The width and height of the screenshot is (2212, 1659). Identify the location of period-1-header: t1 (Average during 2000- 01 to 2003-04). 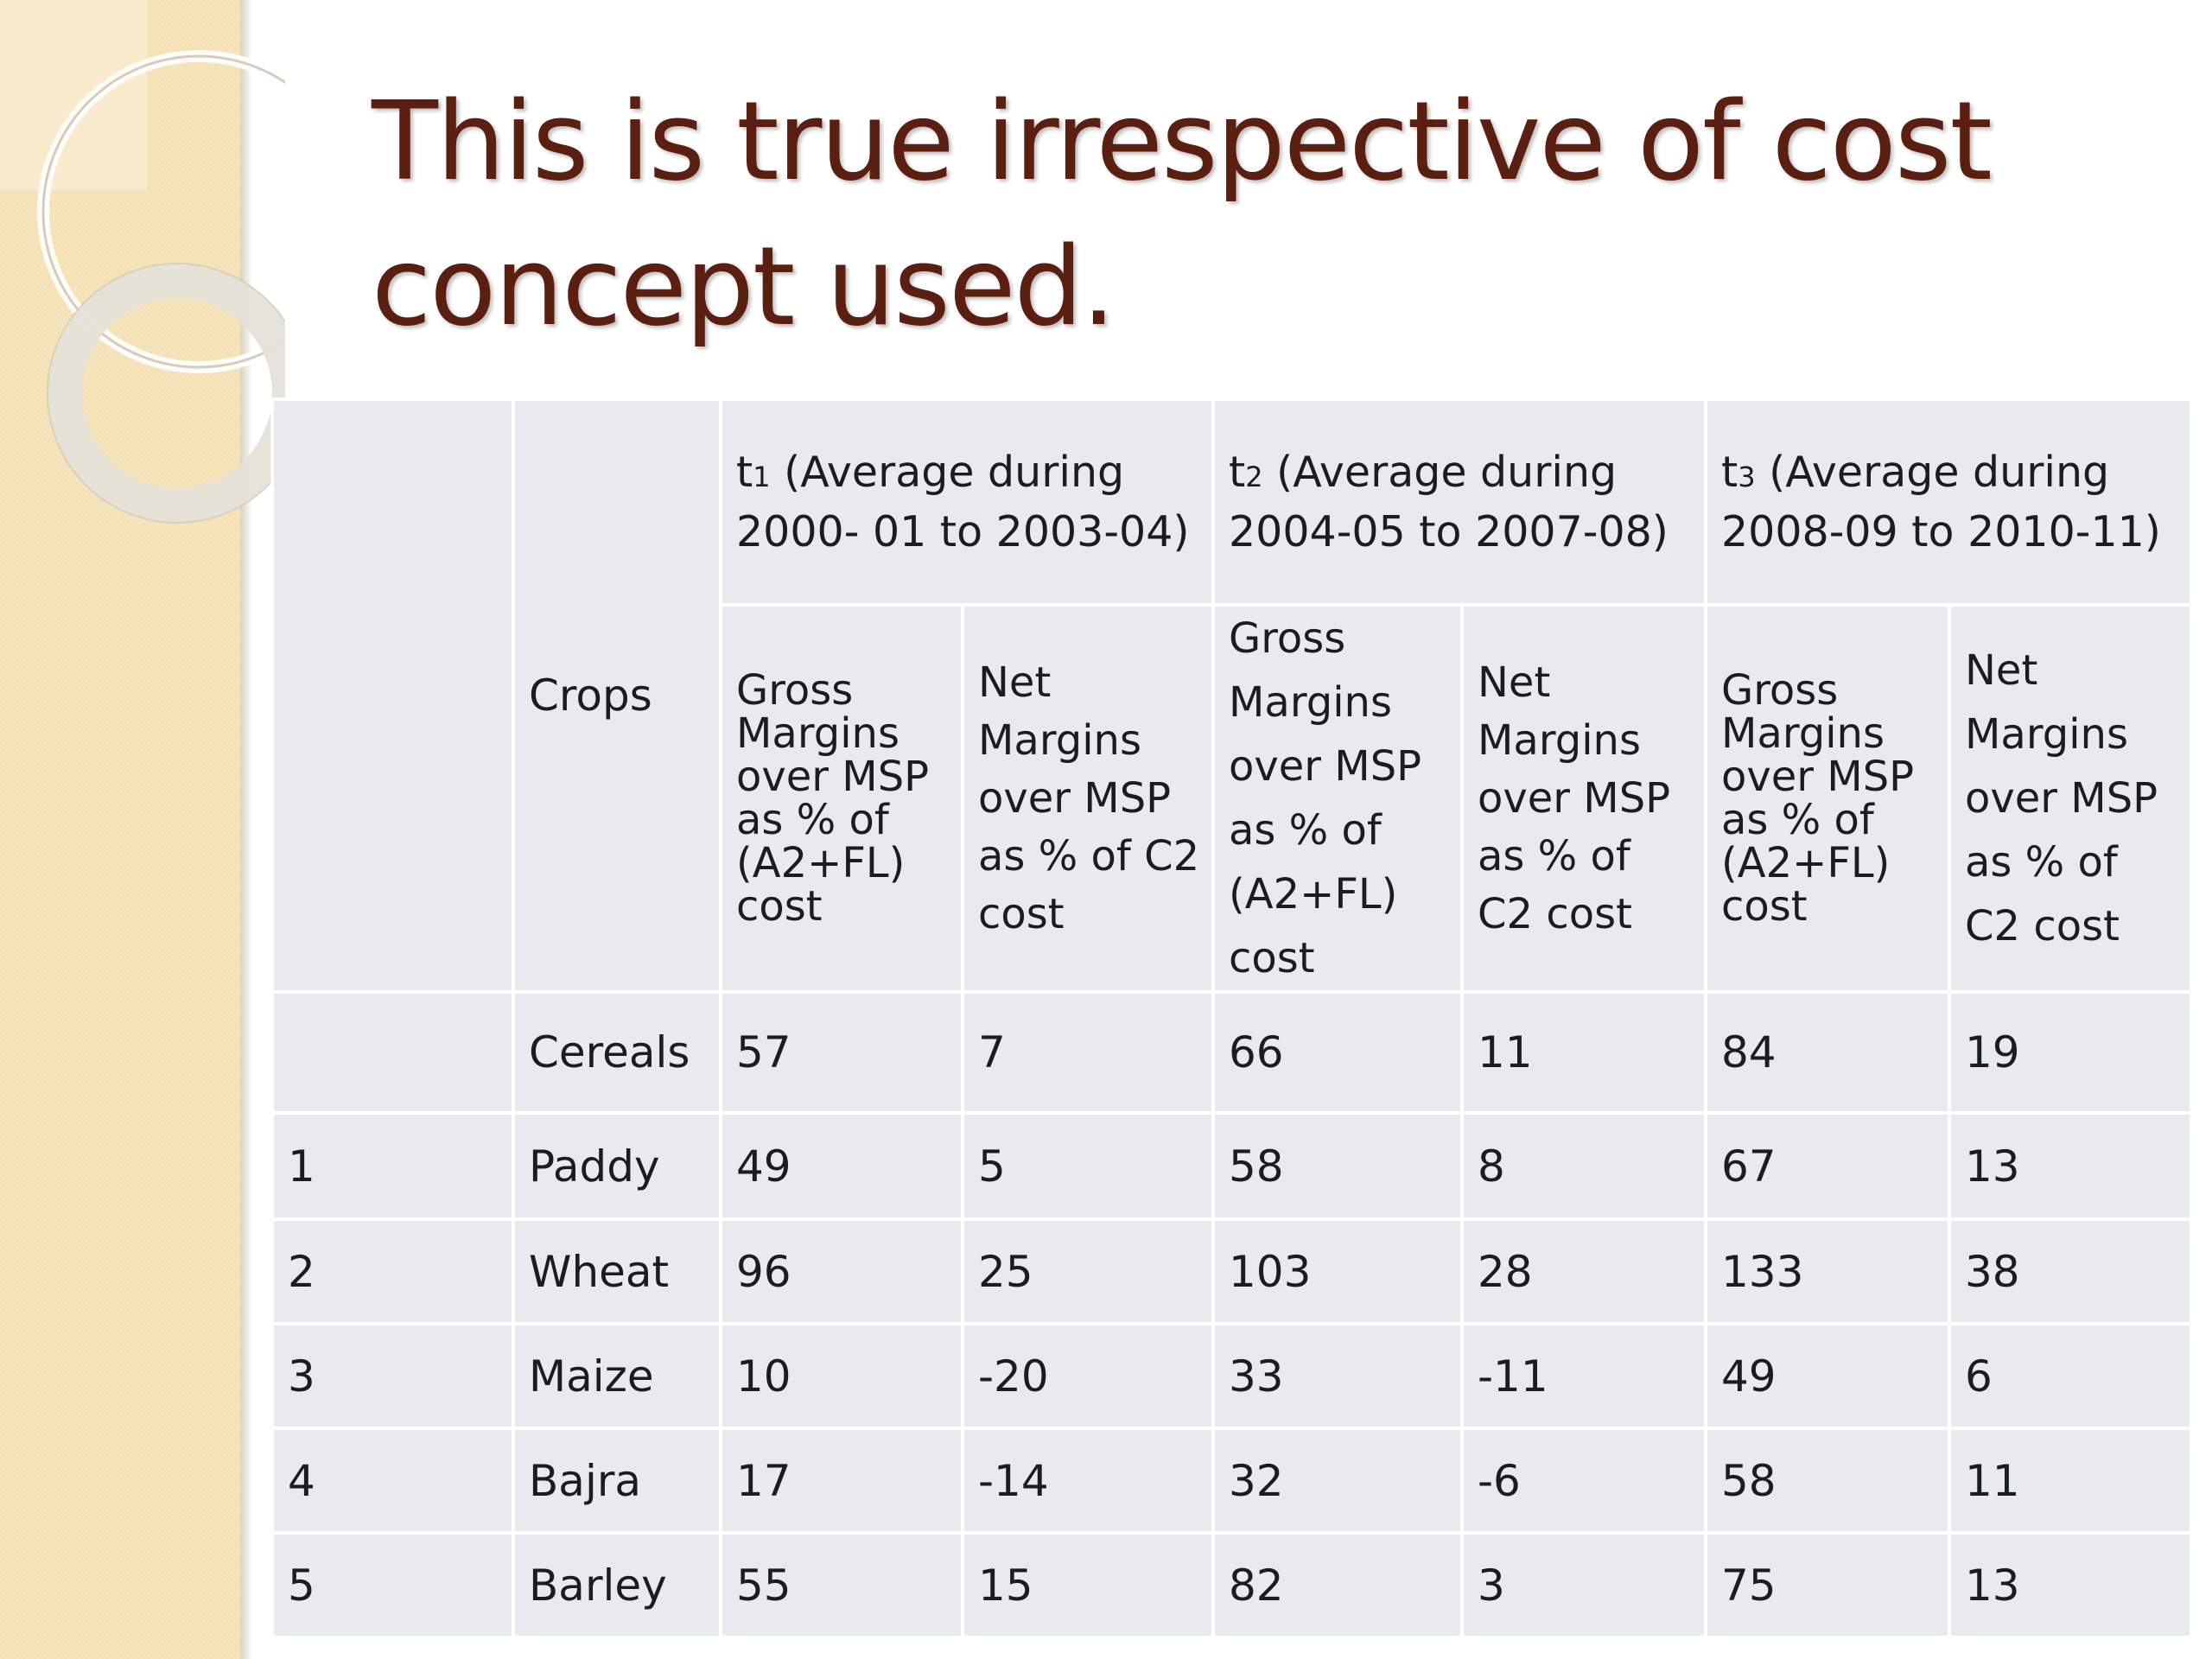
(967, 502).